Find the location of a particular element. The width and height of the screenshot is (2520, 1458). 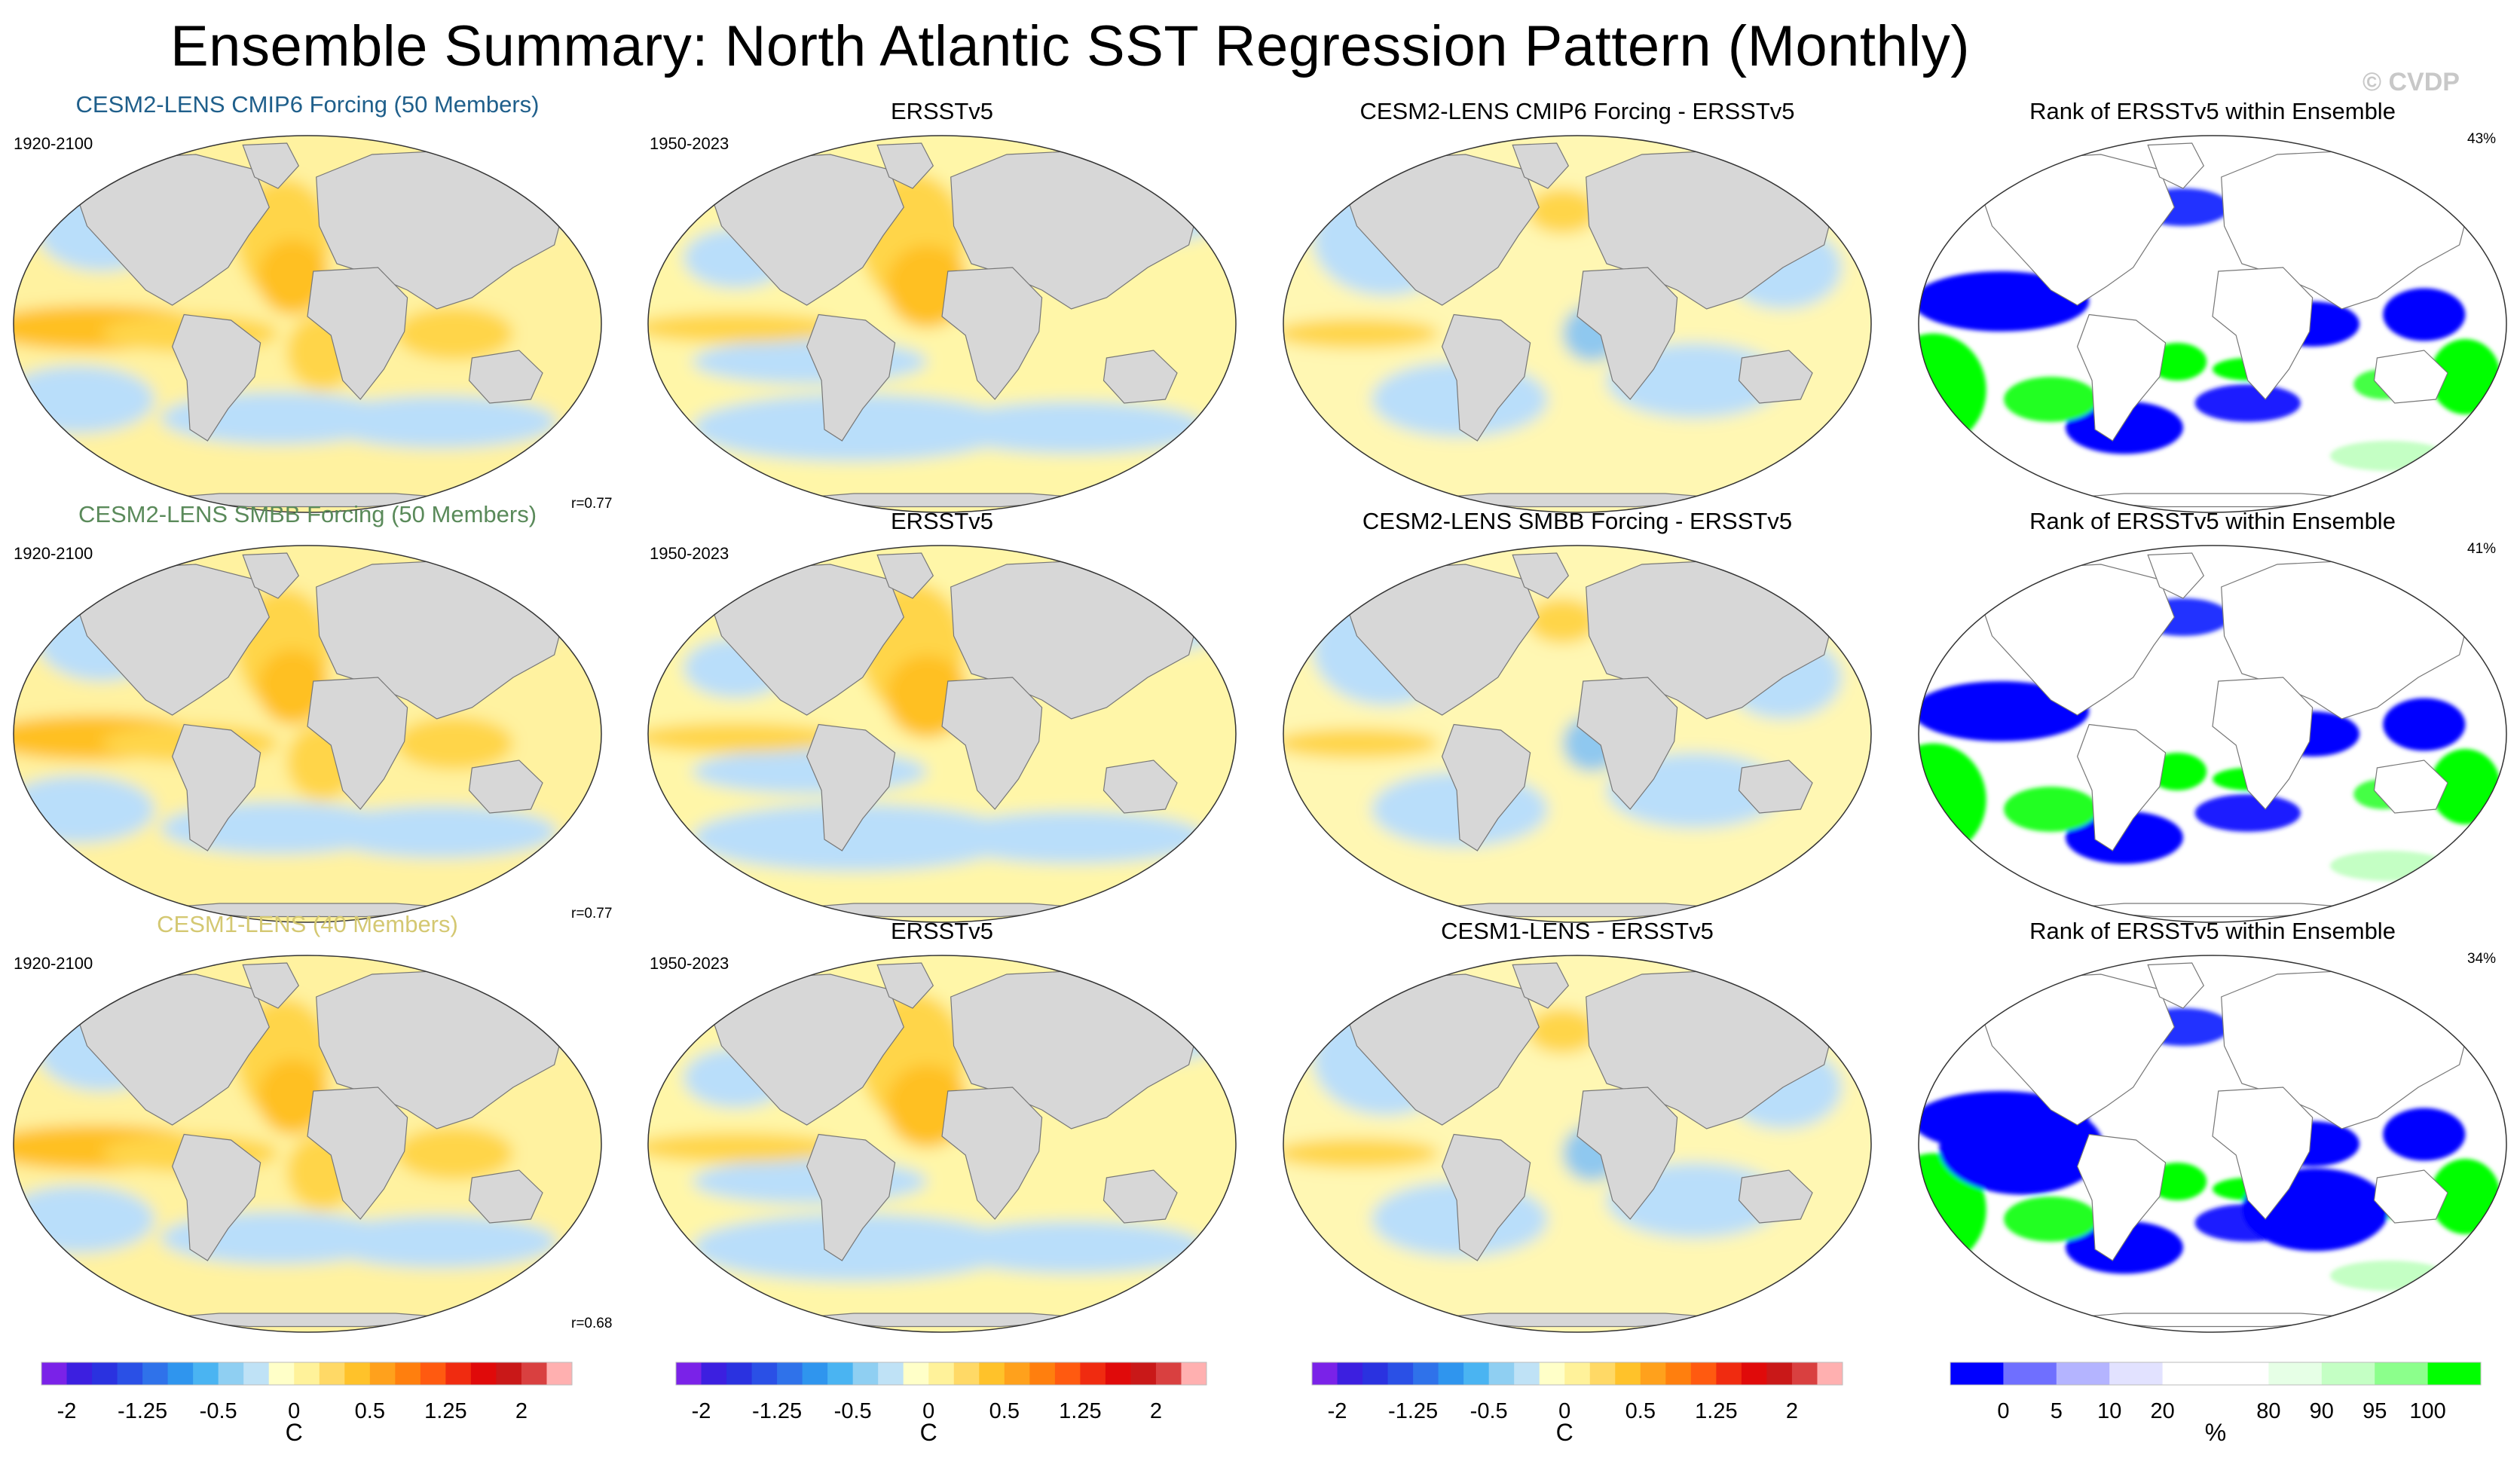

colorbar-unit-label: % is located at coordinates (2215, 1430).